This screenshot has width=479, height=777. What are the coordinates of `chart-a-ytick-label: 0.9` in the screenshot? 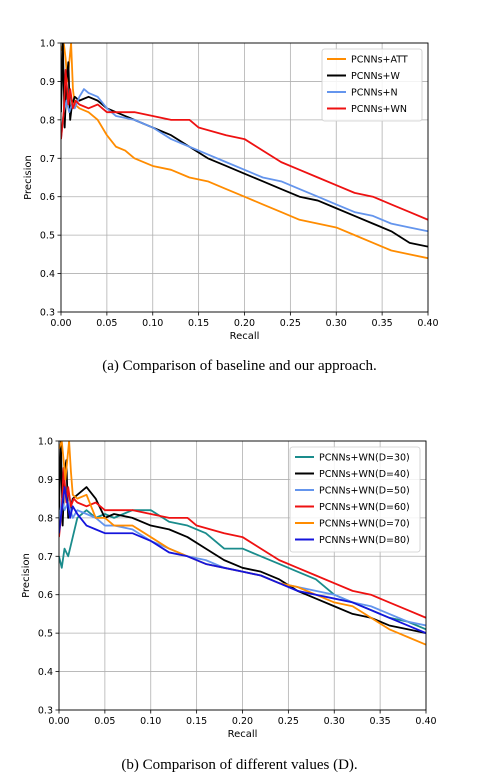 It's located at (47, 82).